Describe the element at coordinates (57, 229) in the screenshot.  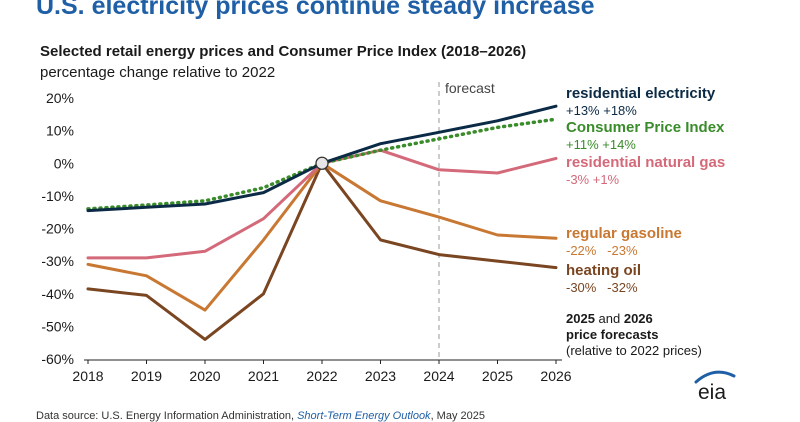
I see `y-tick-label: -20%` at that location.